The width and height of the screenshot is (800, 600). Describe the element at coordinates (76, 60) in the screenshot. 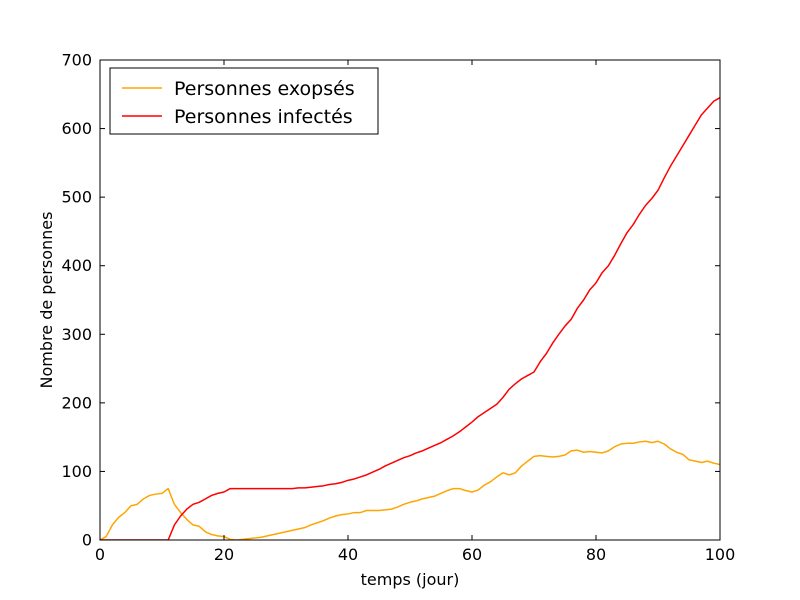

I see `y-tick-label: 700` at that location.